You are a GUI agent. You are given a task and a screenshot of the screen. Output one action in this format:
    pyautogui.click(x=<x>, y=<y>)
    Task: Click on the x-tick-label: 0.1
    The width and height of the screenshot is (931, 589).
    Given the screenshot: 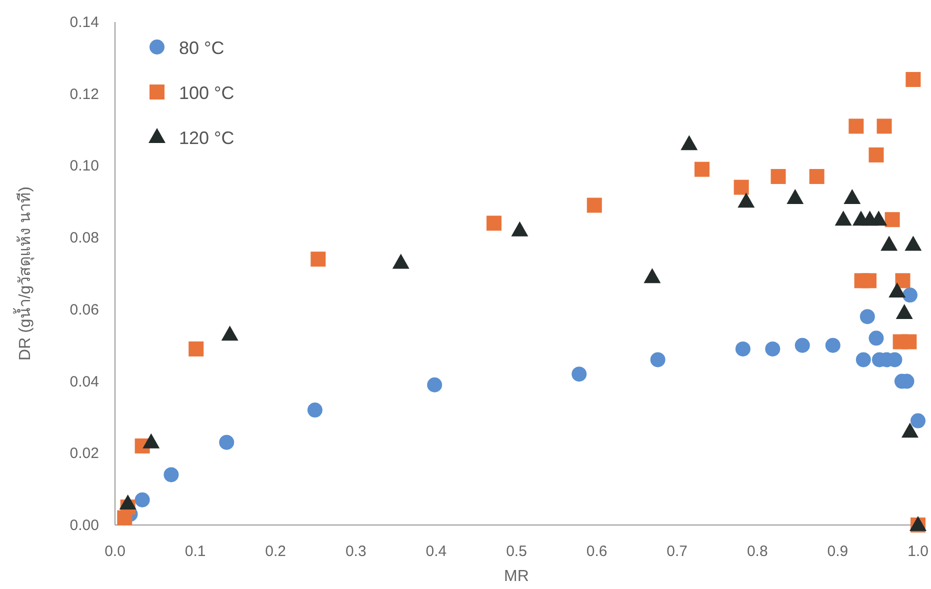 What is the action you would take?
    pyautogui.click(x=195, y=551)
    